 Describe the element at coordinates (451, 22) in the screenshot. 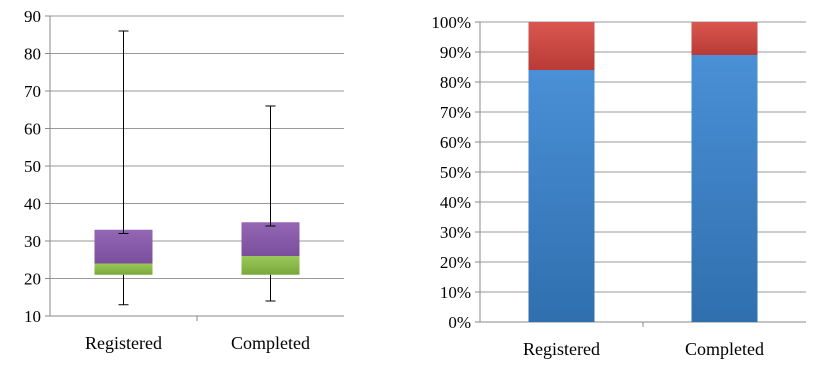

I see `y-tick-label: 100%` at that location.